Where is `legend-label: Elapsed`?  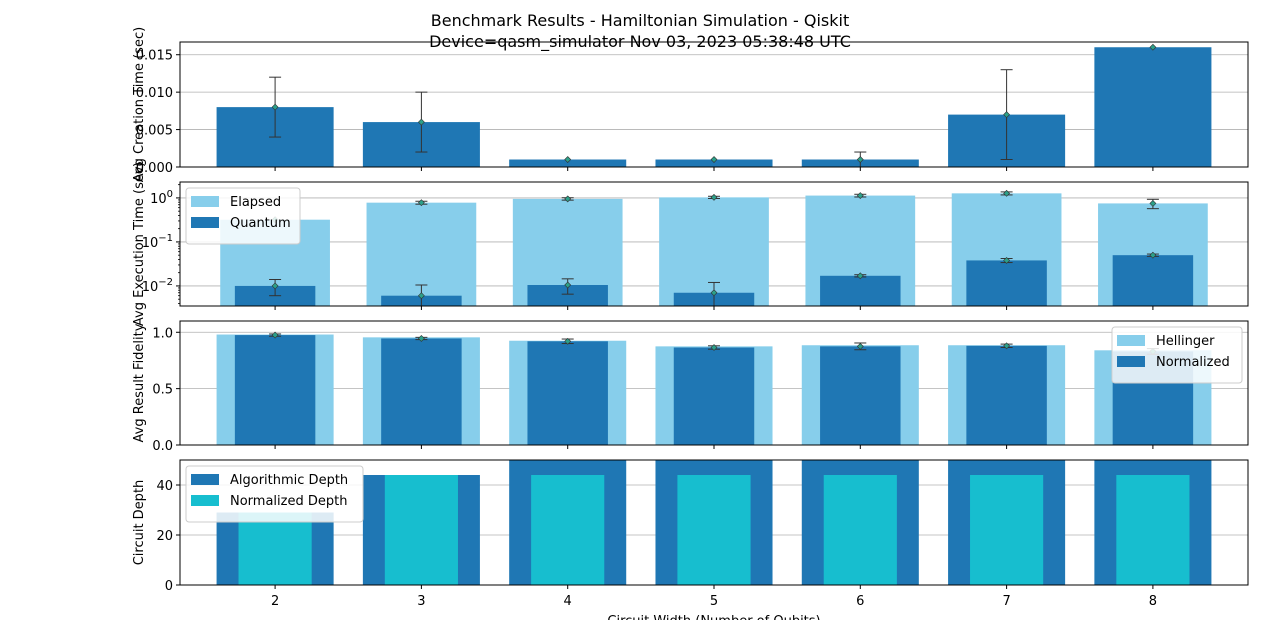 legend-label: Elapsed is located at coordinates (255, 202).